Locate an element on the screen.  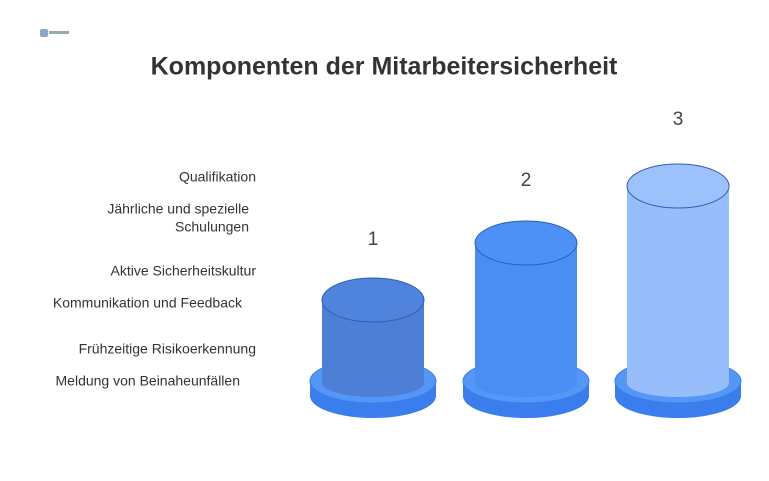
label: Qualifikation is located at coordinates (217, 177).